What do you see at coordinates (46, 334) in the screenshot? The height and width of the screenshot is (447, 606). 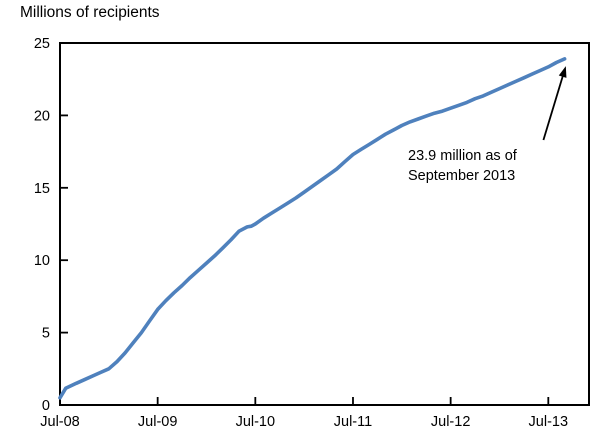 I see `y-tick-label: 5` at bounding box center [46, 334].